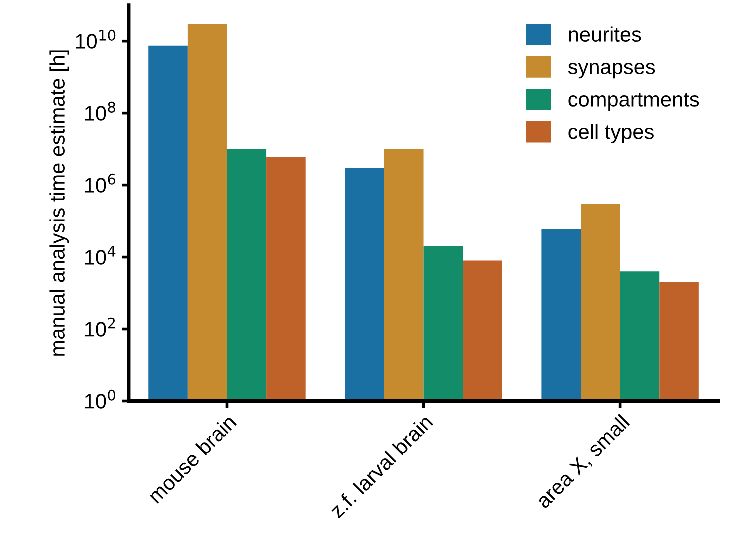 This screenshot has height=535, width=737. What do you see at coordinates (100, 327) in the screenshot?
I see `y-tick-label: 10$^{2}$` at bounding box center [100, 327].